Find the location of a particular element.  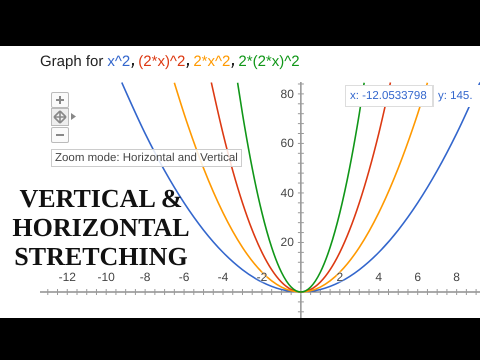

x-tick-label: 4 is located at coordinates (378, 277).